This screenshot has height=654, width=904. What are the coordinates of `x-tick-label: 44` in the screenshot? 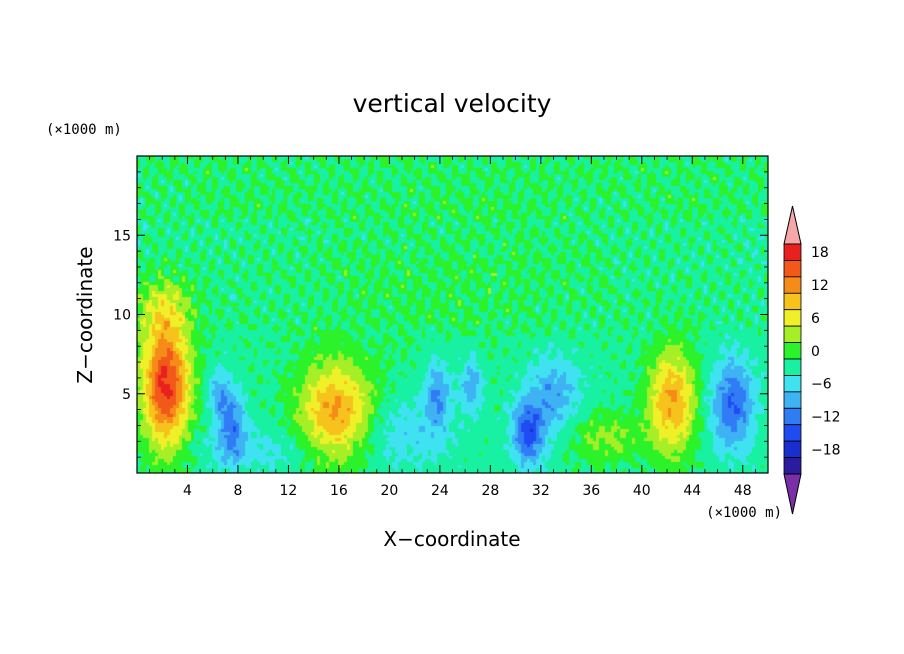 It's located at (692, 491).